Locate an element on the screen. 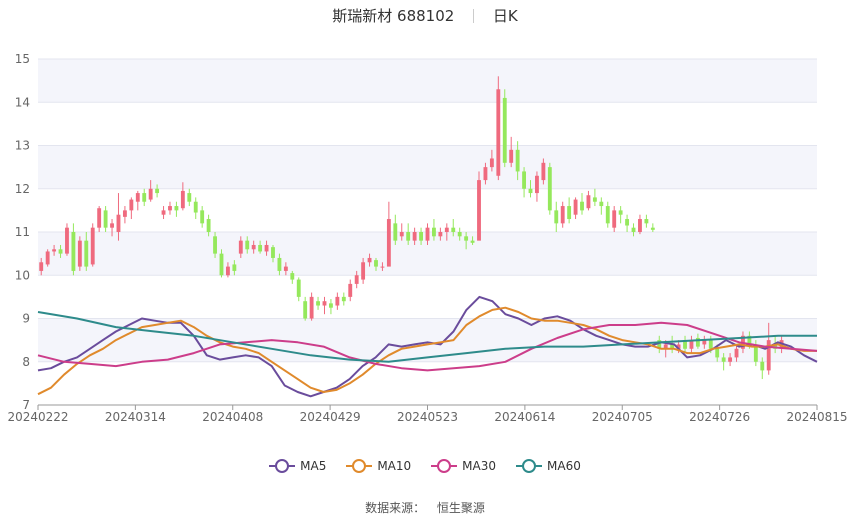 Image resolution: width=850 pixels, height=517 pixels. x-tick-label: 20240726 is located at coordinates (719, 417).